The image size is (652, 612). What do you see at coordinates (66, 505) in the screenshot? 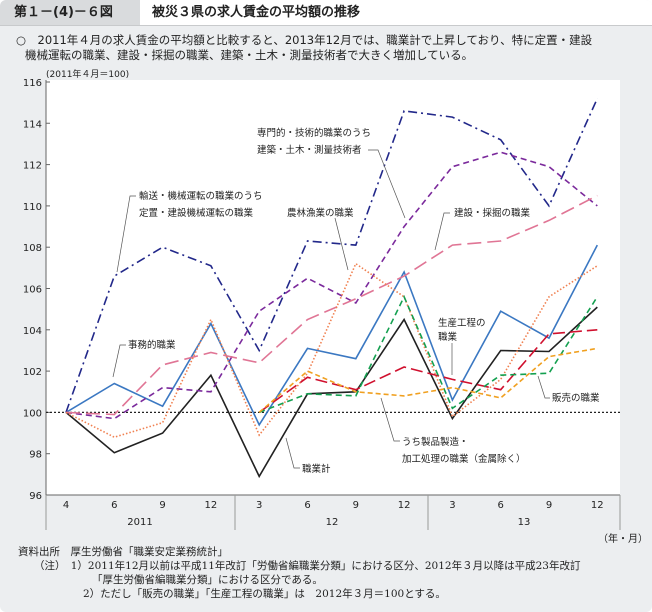
I see `x-tick-label: 4` at bounding box center [66, 505].